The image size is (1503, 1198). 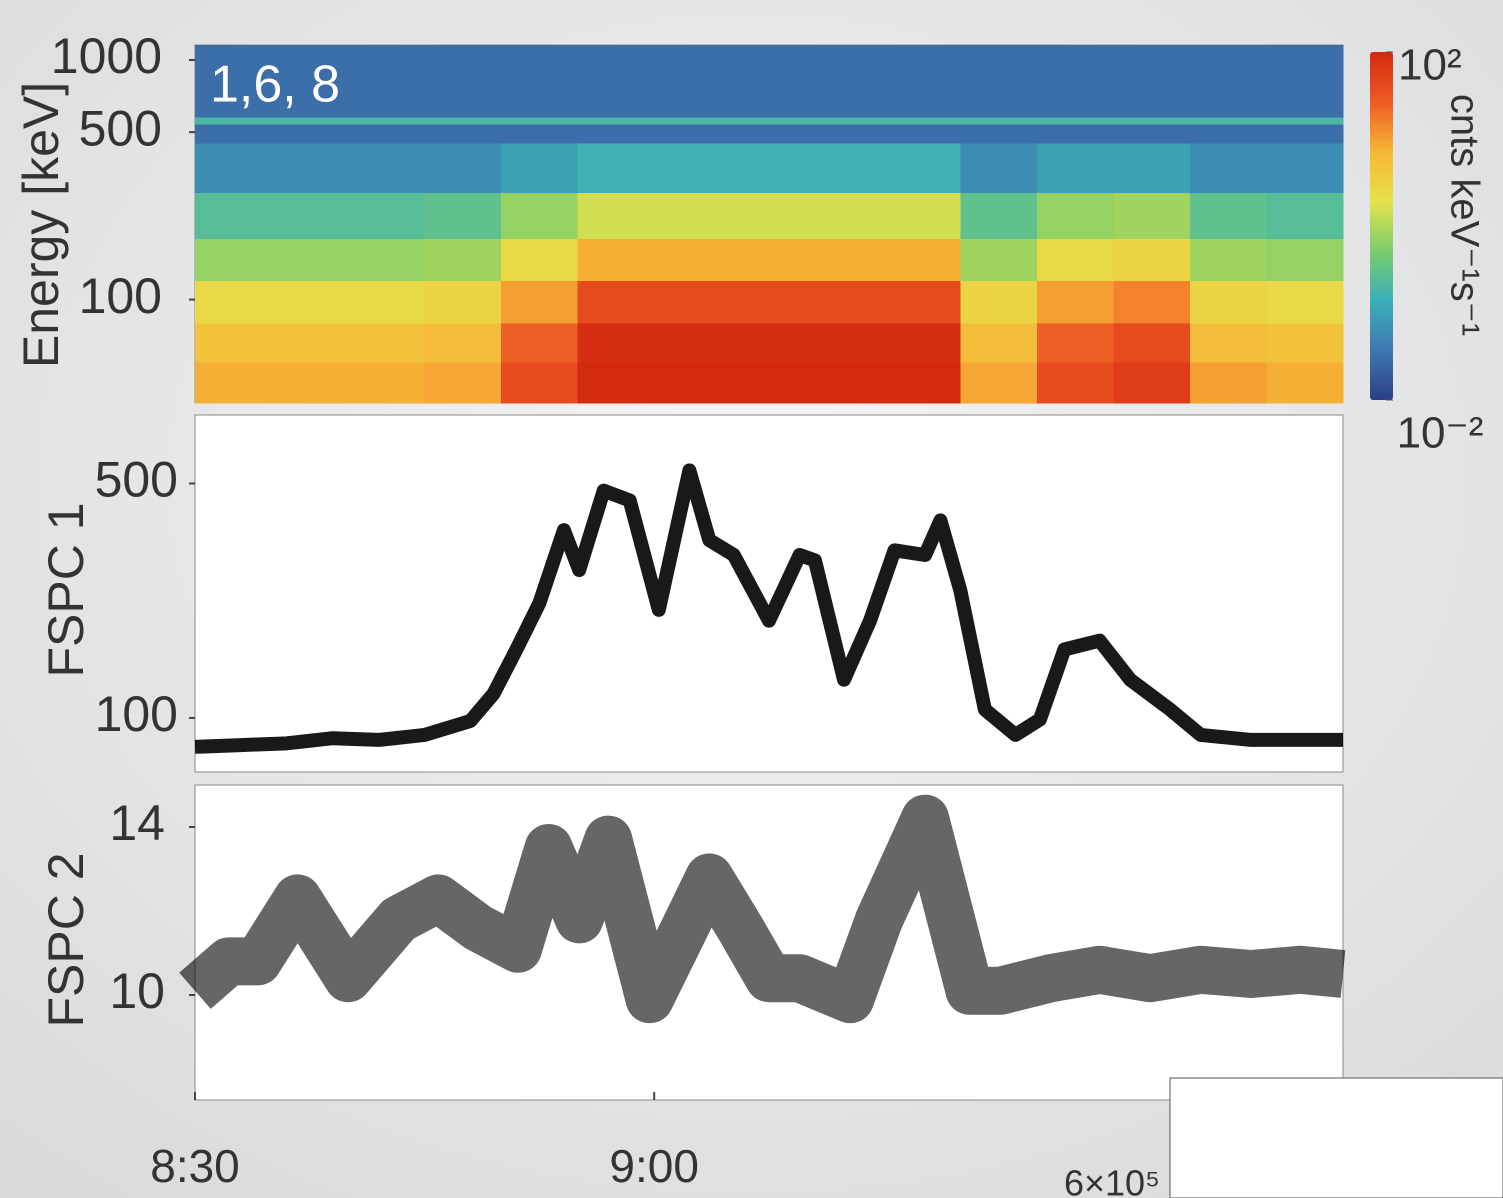 I want to click on colorbar-tick-label: 10², so click(x=1430, y=65).